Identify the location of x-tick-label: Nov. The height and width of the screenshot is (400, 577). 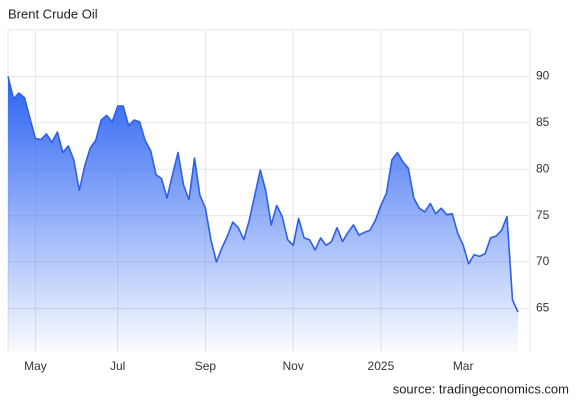
(292, 366).